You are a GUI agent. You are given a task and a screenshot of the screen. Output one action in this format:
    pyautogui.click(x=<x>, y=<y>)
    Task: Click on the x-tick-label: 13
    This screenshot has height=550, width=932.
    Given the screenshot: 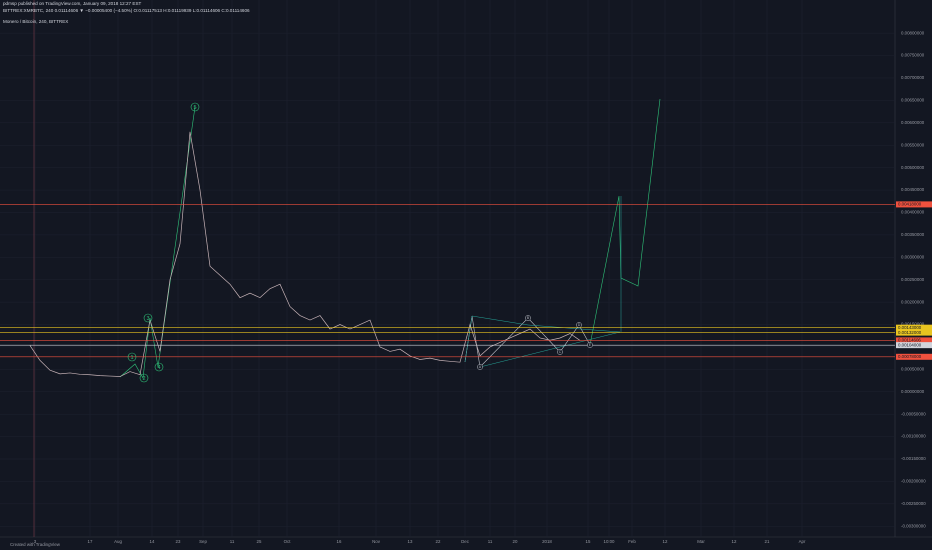 What is the action you would take?
    pyautogui.click(x=410, y=541)
    